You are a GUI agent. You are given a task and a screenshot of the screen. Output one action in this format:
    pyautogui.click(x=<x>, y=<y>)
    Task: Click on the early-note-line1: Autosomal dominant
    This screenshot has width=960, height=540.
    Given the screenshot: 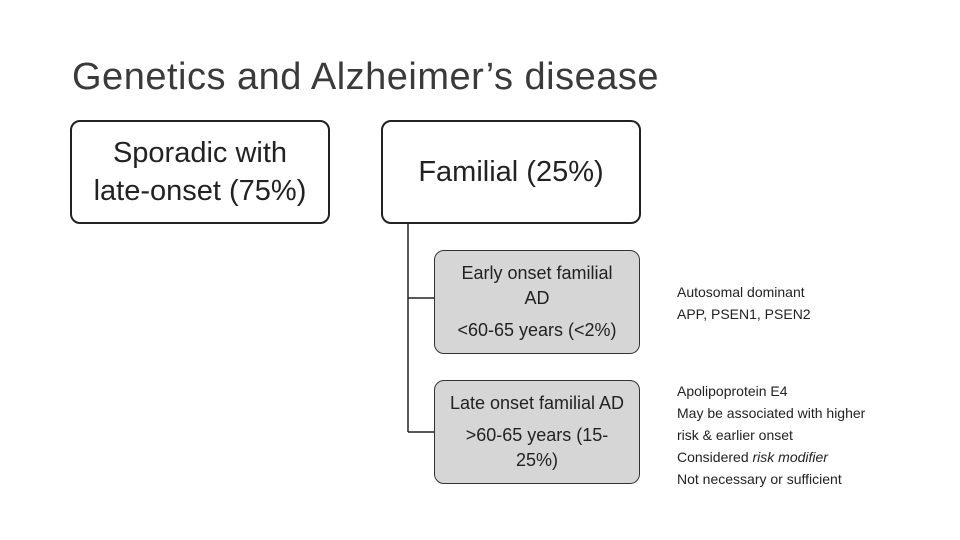 What is the action you would take?
    pyautogui.click(x=741, y=292)
    